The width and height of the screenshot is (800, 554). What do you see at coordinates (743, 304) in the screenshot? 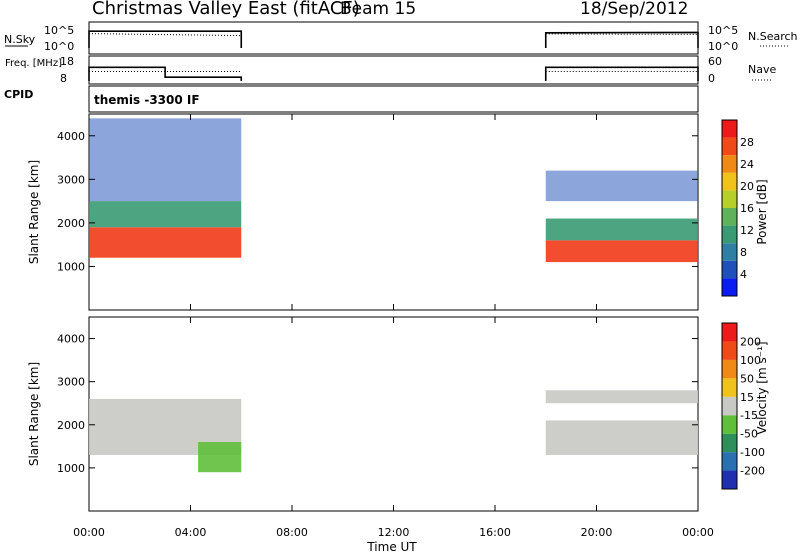
I see `colorbar-layer: 4 8 12 16 20 24 28 200 100 50 15 -15 -50 -100 -200` at bounding box center [743, 304].